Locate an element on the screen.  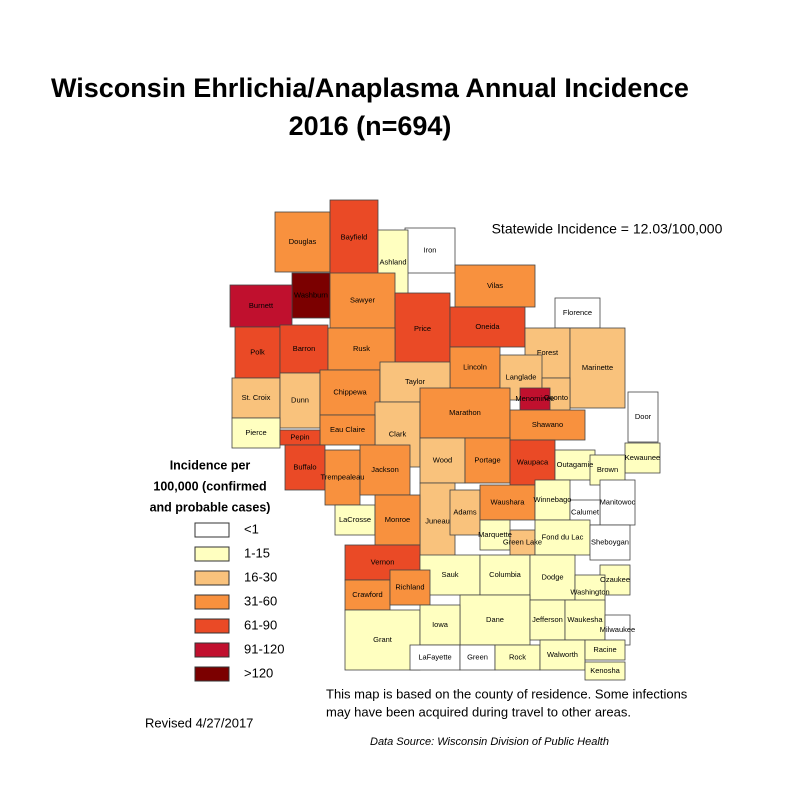
county-label: Jackson is located at coordinates (385, 469).